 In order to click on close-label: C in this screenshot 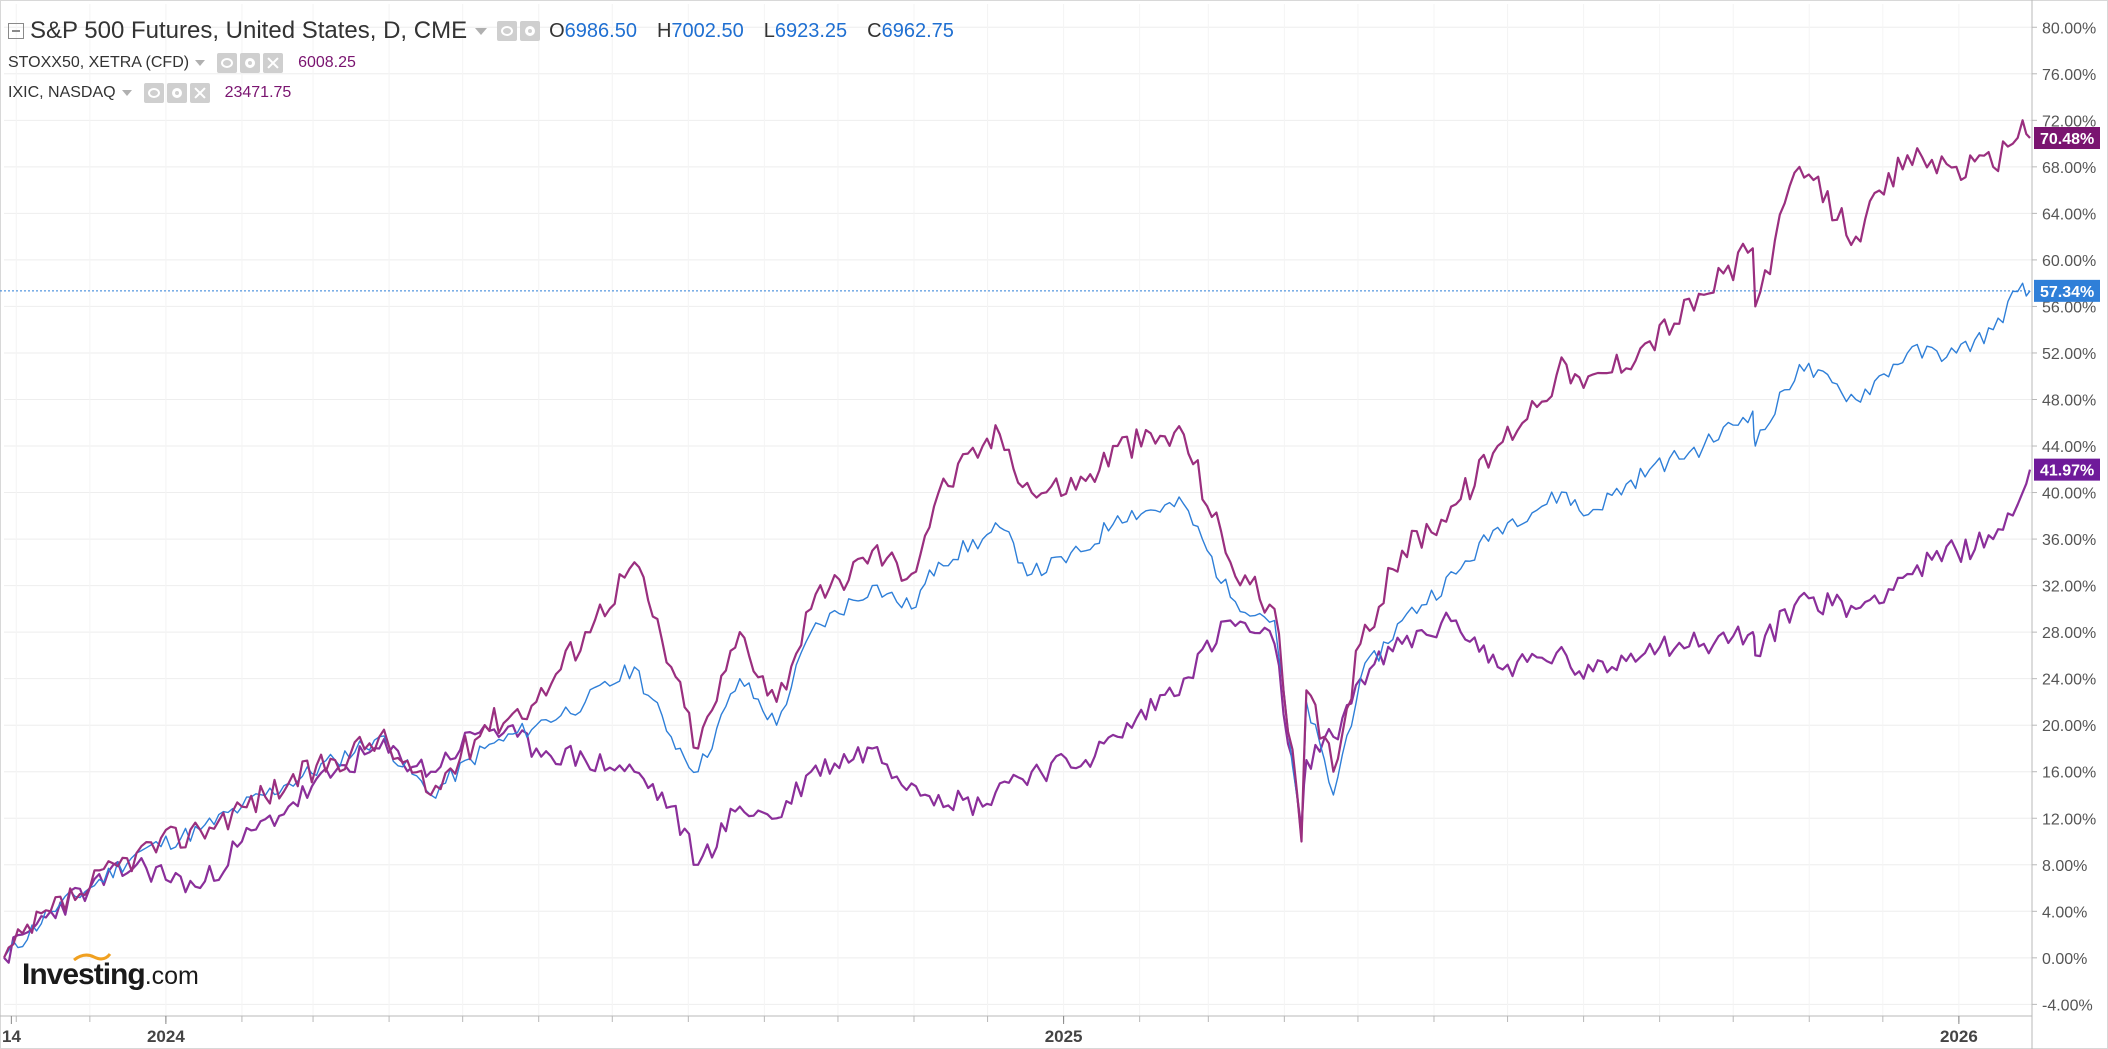, I will do `click(874, 30)`.